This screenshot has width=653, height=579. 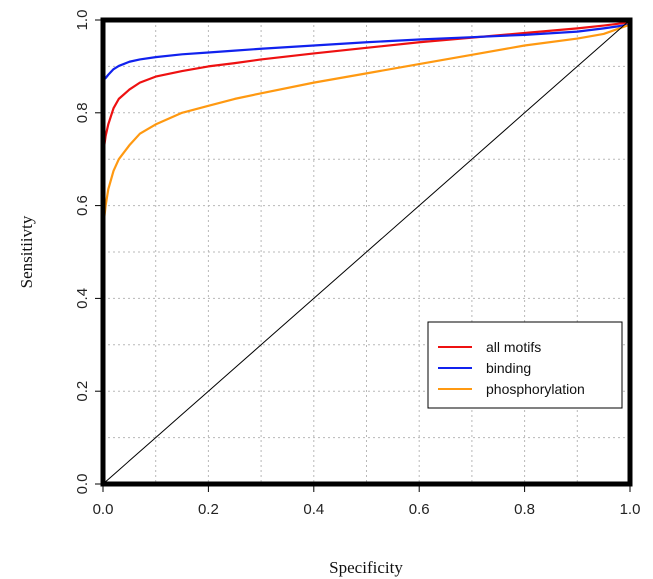 I want to click on x-tick-label: 0.6, so click(x=419, y=509).